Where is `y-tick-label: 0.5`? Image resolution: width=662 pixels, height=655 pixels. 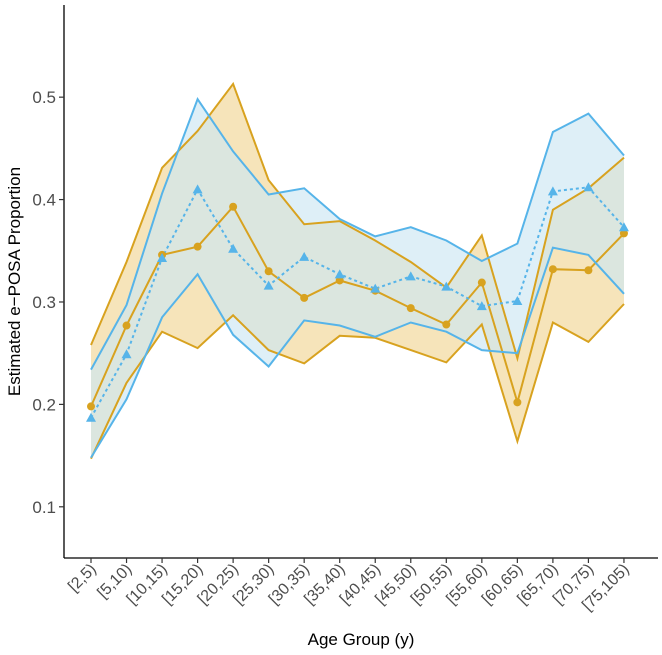 y-tick-label: 0.5 is located at coordinates (44, 97).